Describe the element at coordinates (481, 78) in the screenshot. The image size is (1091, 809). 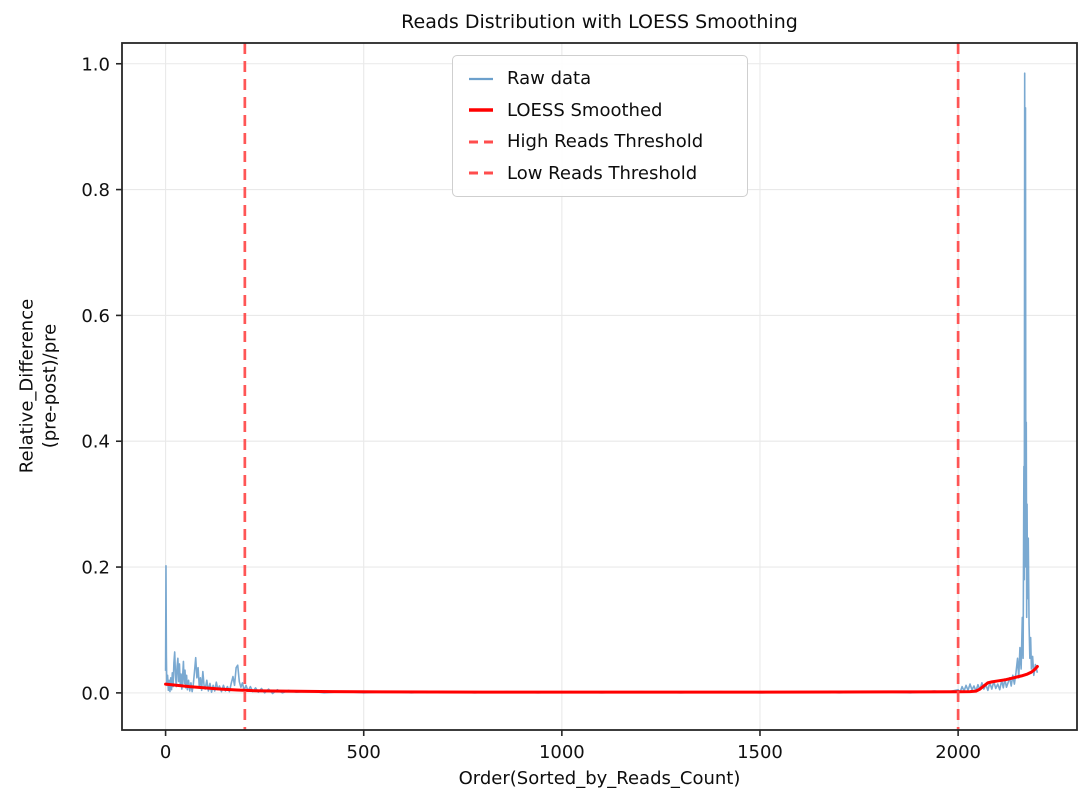
I see `raw-data-line-icon` at that location.